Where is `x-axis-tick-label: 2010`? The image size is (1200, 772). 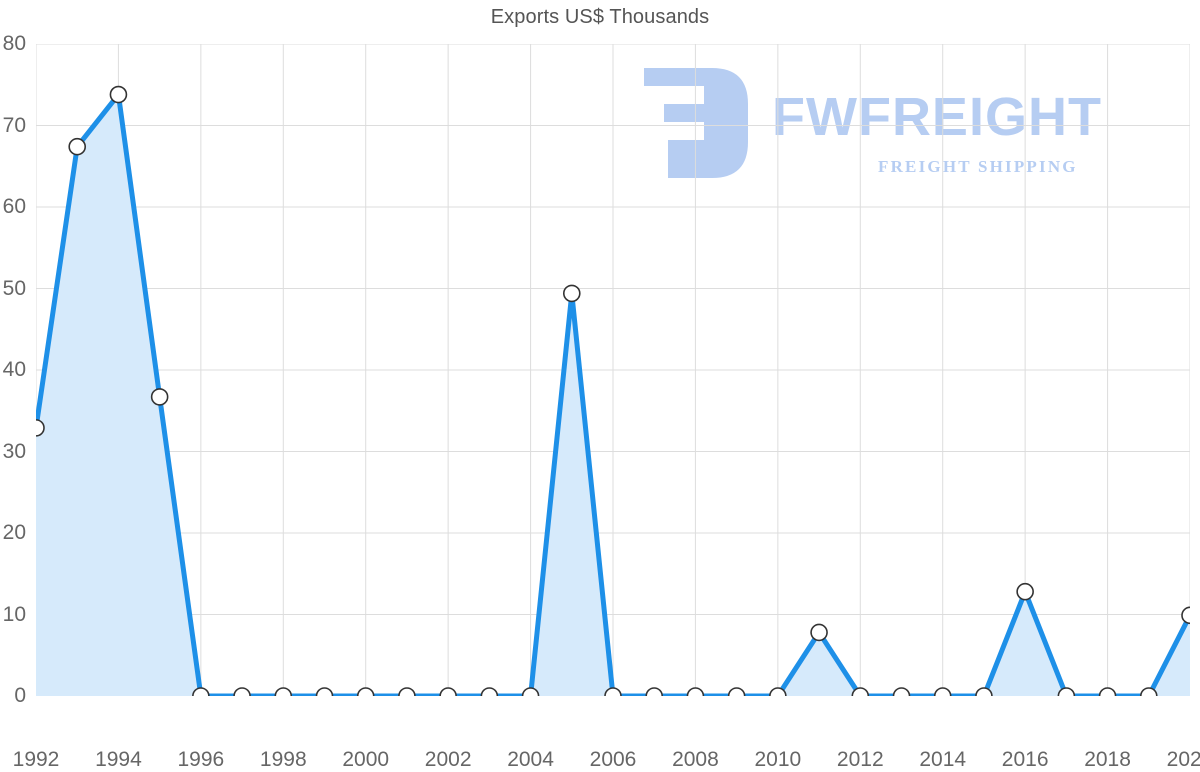 x-axis-tick-label: 2010 is located at coordinates (778, 759).